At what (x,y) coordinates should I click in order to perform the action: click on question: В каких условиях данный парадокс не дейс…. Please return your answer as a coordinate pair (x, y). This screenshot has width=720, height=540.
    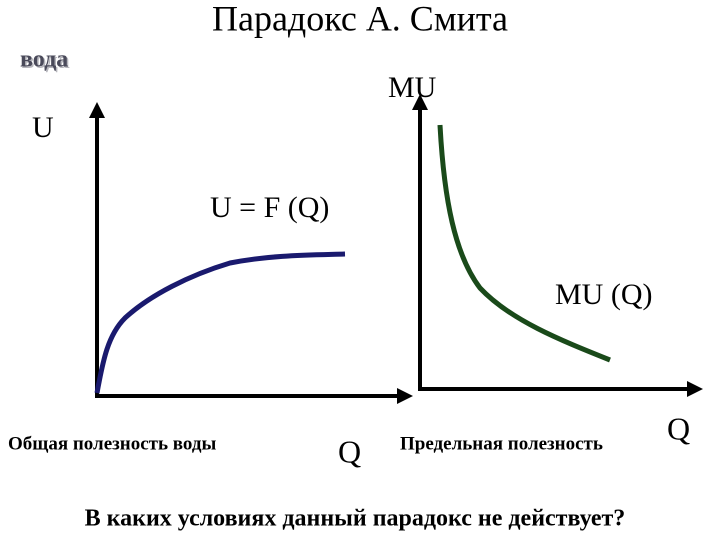
    Looking at the image, I should click on (355, 519).